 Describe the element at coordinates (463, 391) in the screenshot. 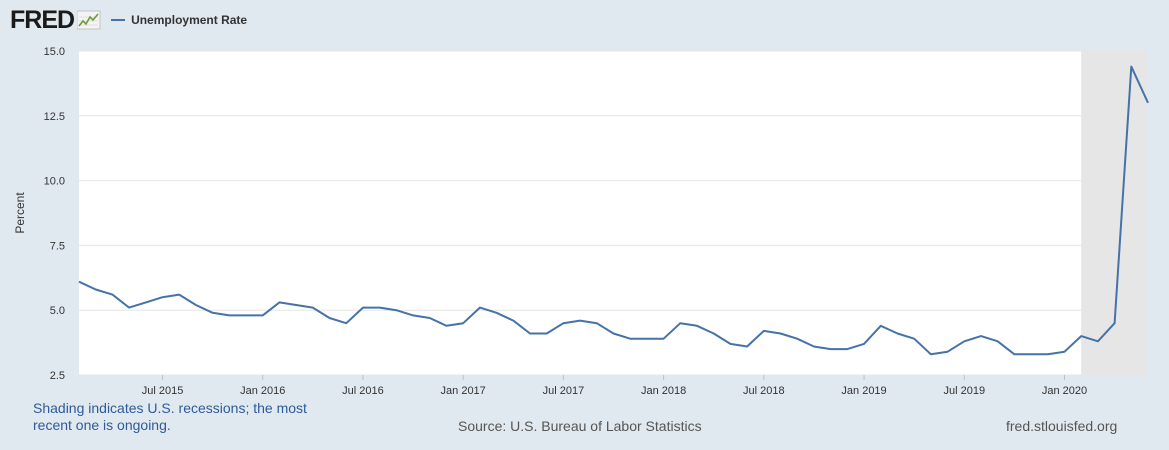

I see `x-tick-label: Jan 2017` at that location.